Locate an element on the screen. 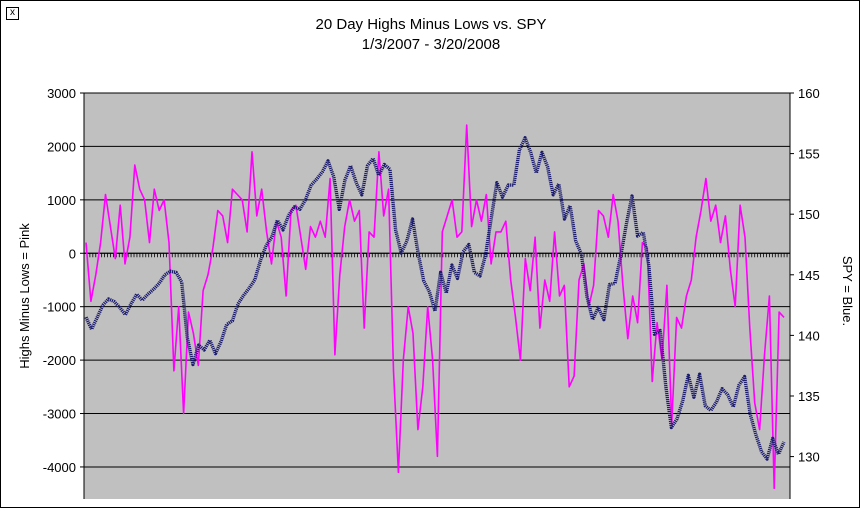 Image resolution: width=860 pixels, height=508 pixels. left-tick-label: 3000 is located at coordinates (61, 93).